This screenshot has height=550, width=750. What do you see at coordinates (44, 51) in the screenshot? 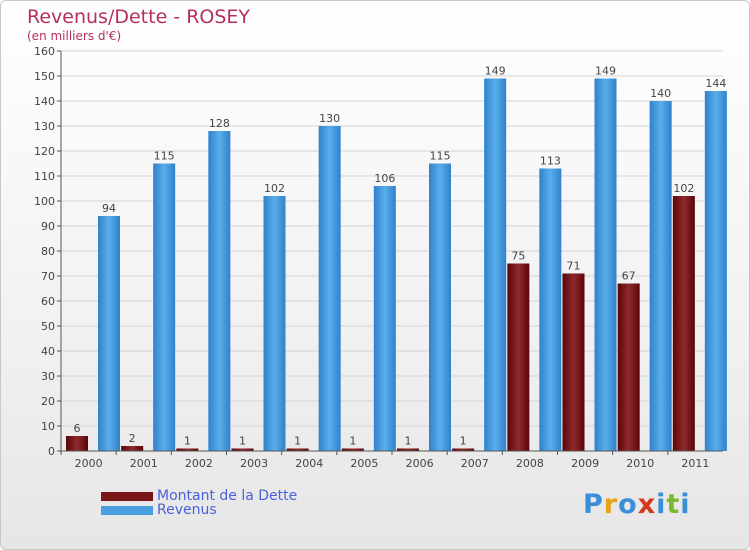
I see `y-tick-label: 160` at bounding box center [44, 51].